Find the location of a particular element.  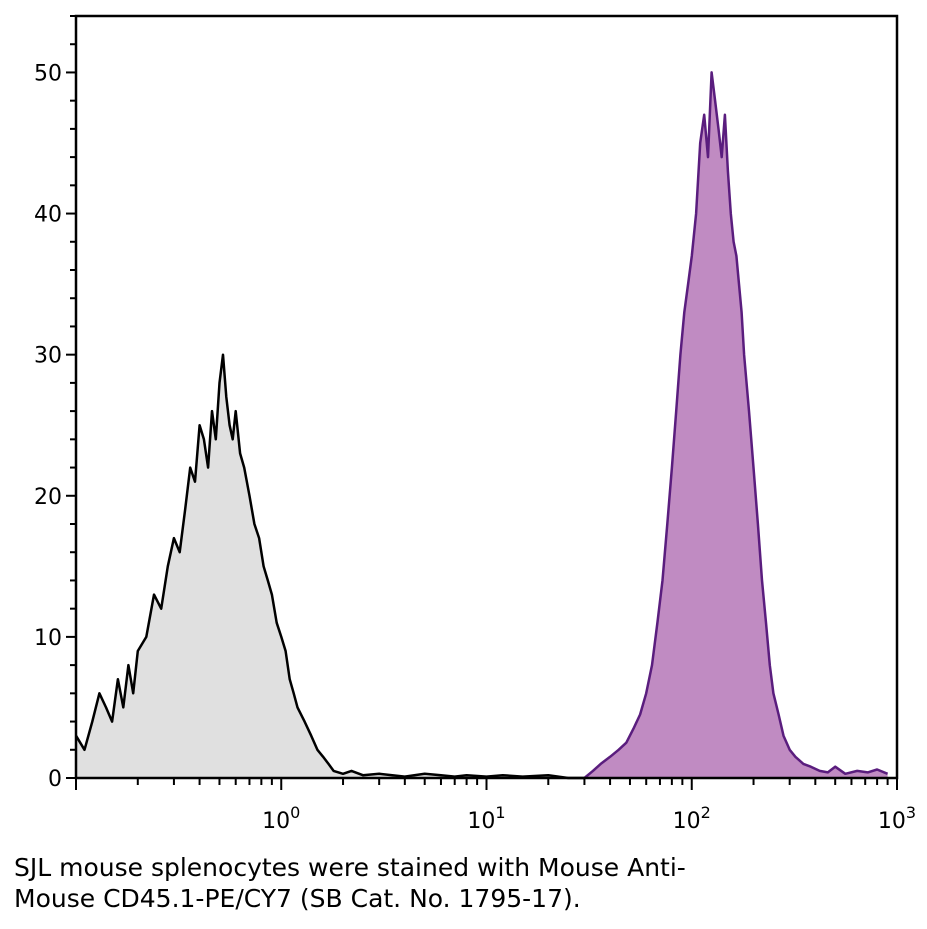

x-tick-label: 10² is located at coordinates (692, 818).